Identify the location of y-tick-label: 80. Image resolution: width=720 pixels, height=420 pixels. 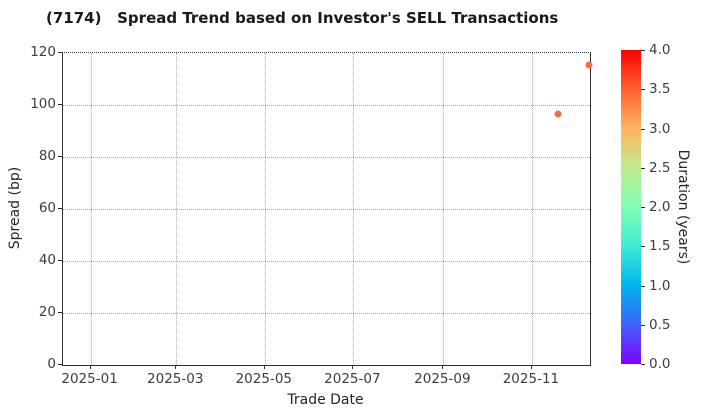
(47, 156).